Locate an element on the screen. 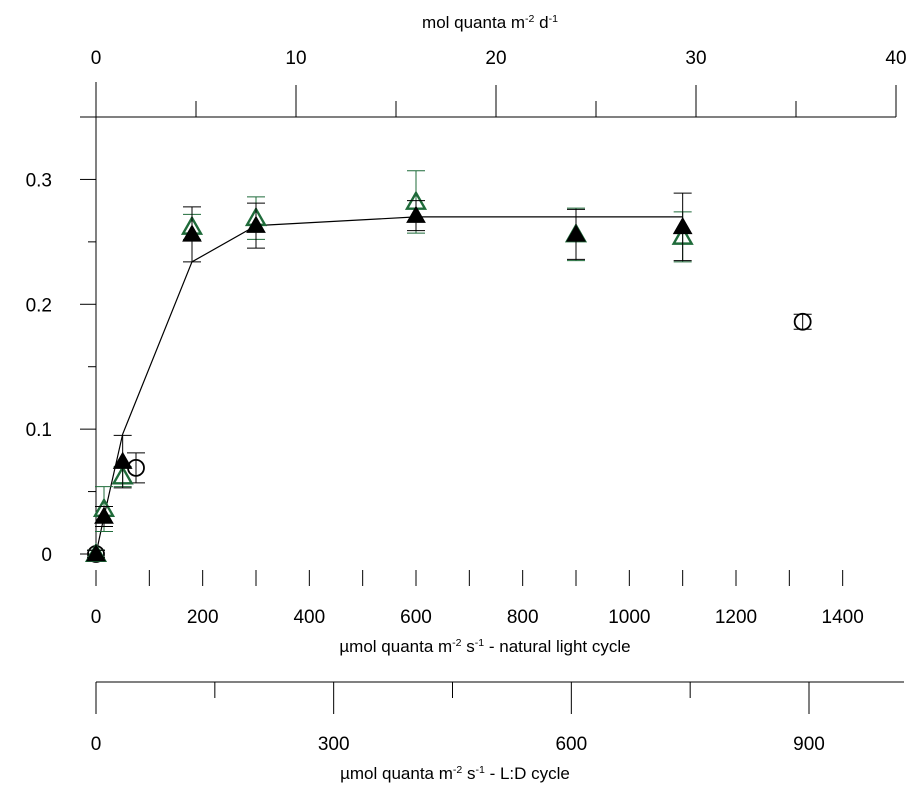 The width and height of the screenshot is (912, 785). y-tick-label: 0 is located at coordinates (46, 555).